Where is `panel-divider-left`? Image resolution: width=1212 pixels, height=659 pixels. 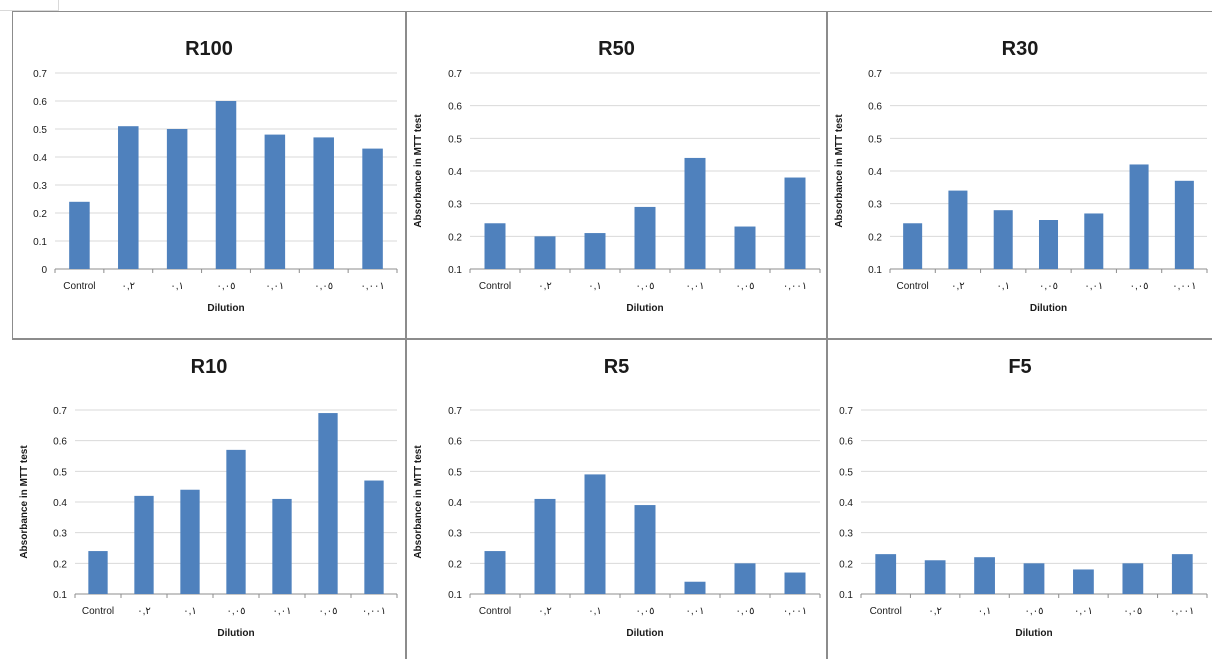
panel-divider-left is located at coordinates (12, 175).